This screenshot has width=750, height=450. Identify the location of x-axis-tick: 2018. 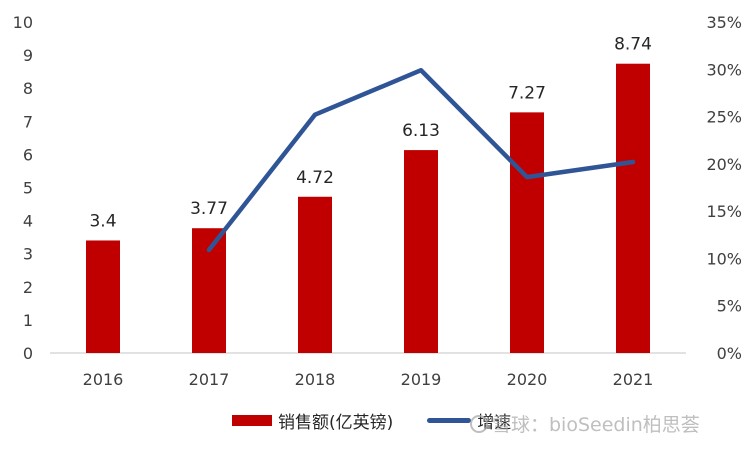
(315, 379).